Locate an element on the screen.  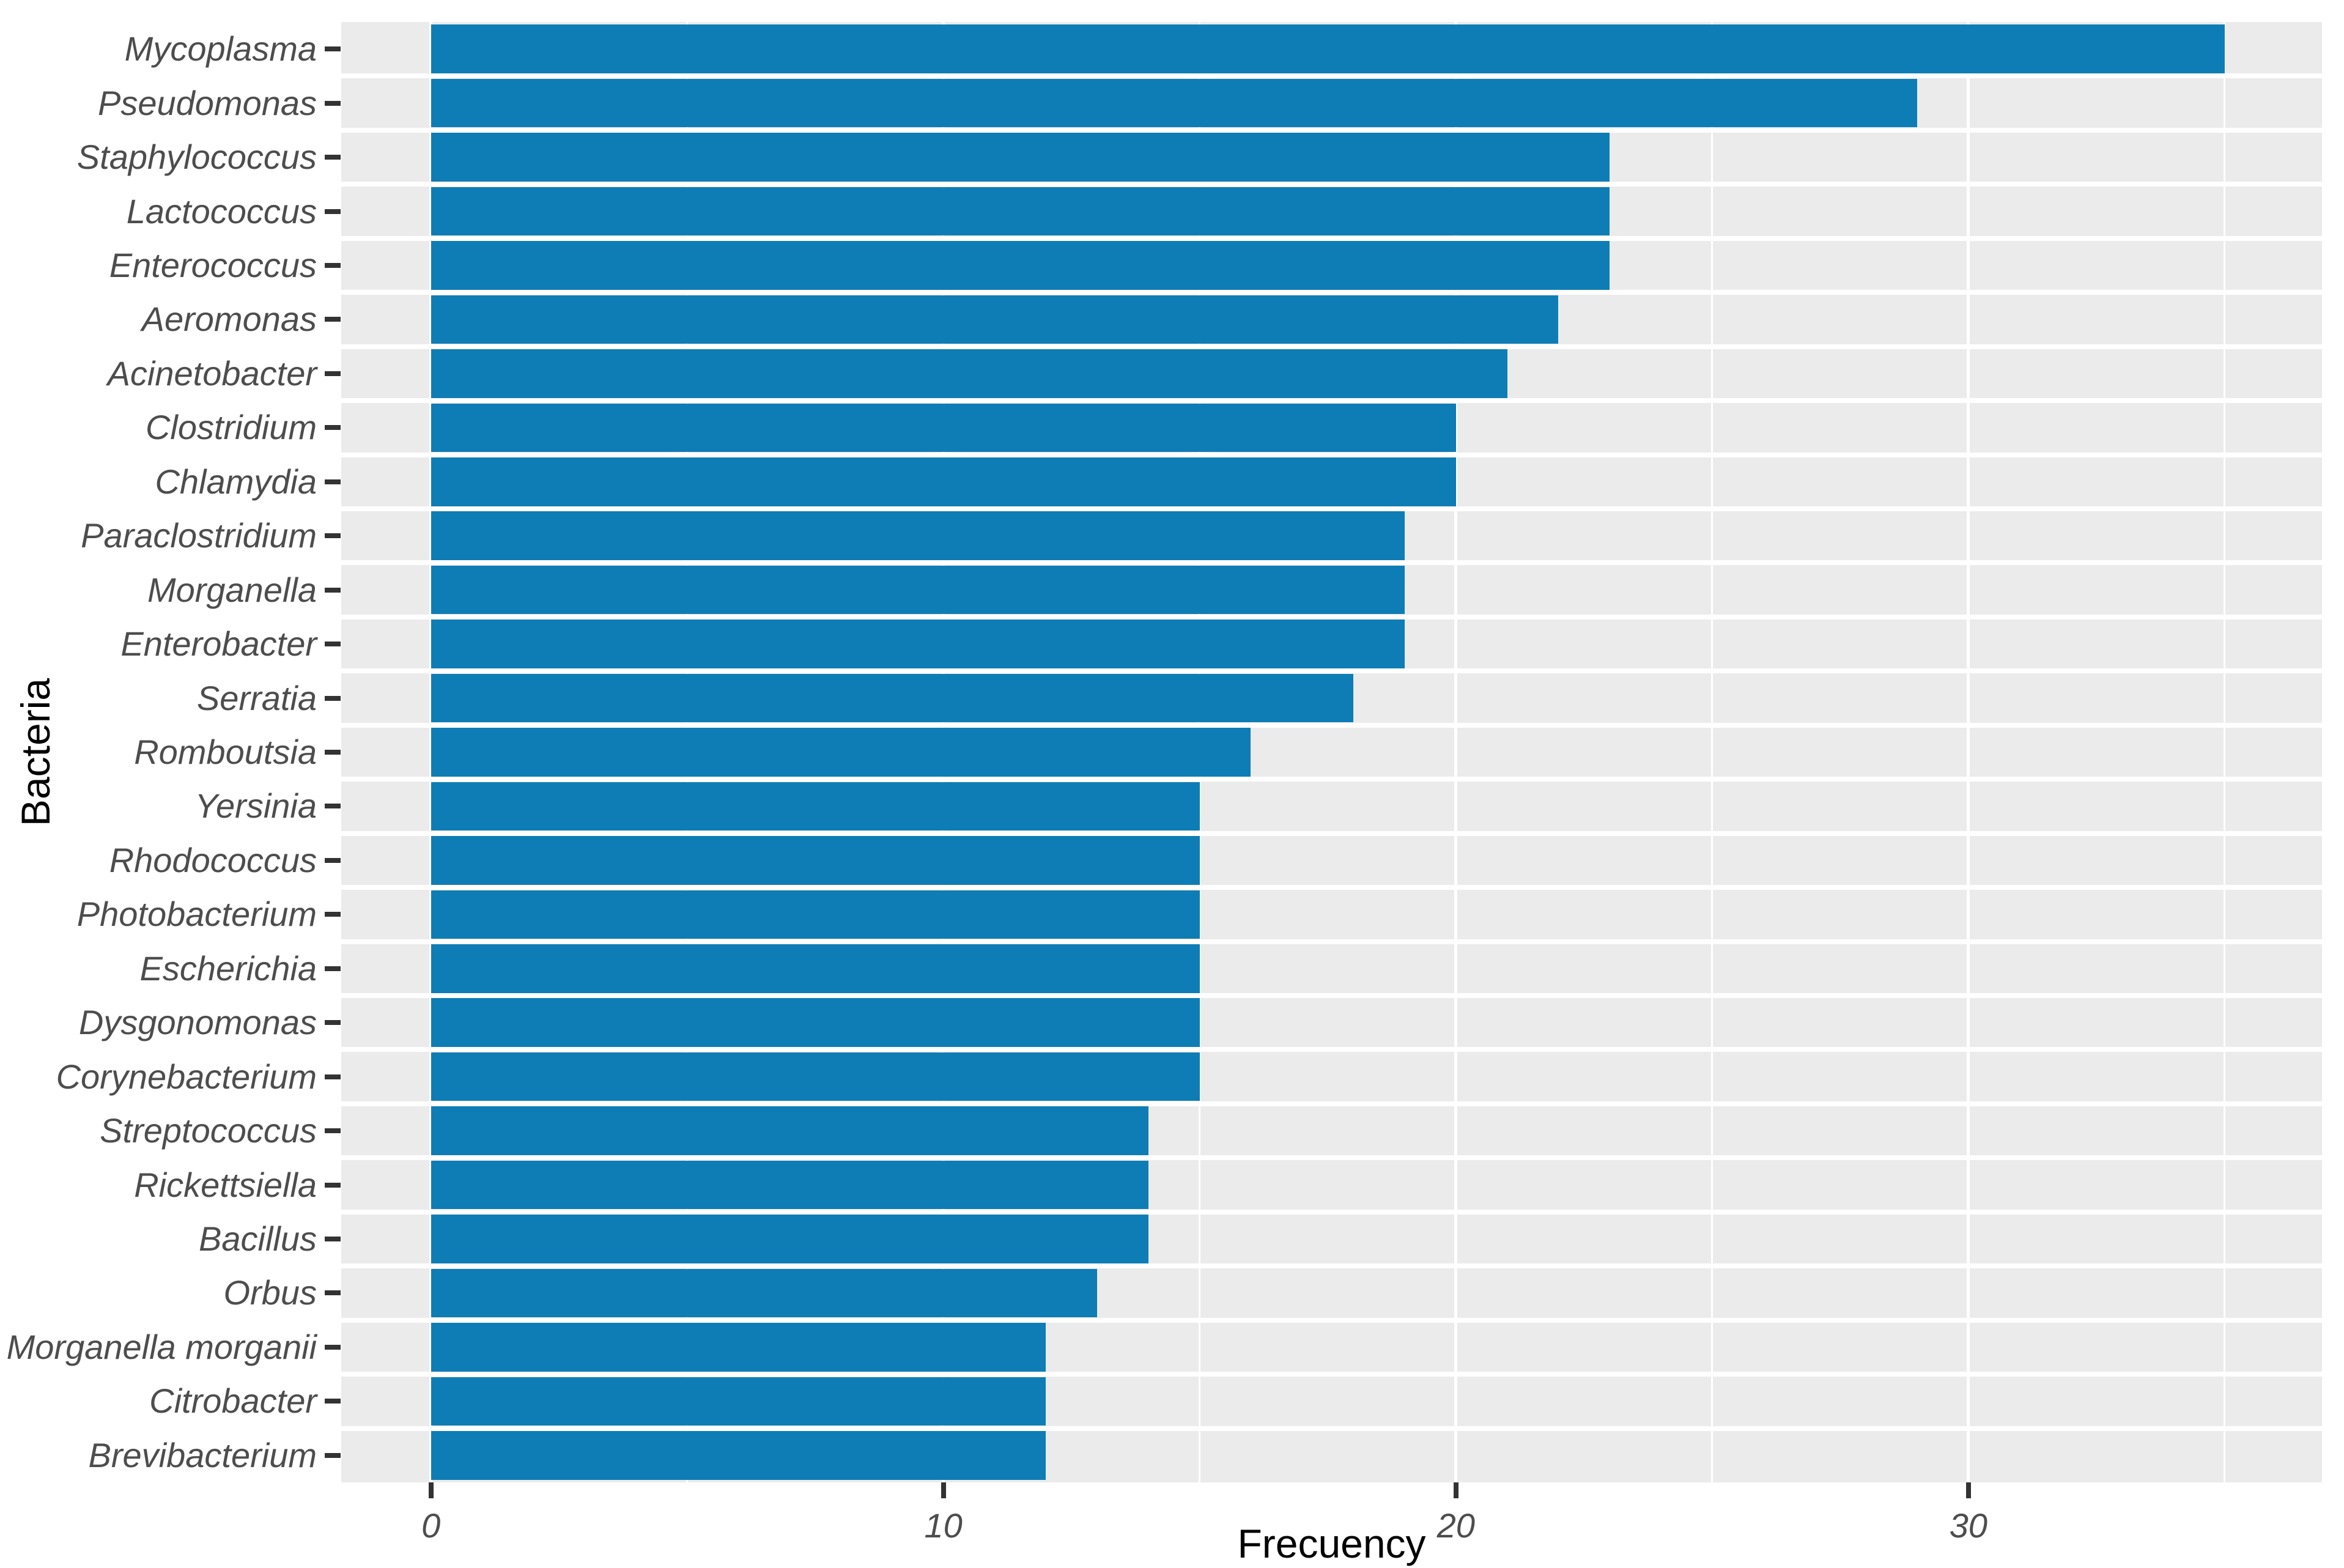
y-tick-label: Rhodococcus is located at coordinates (213, 859).